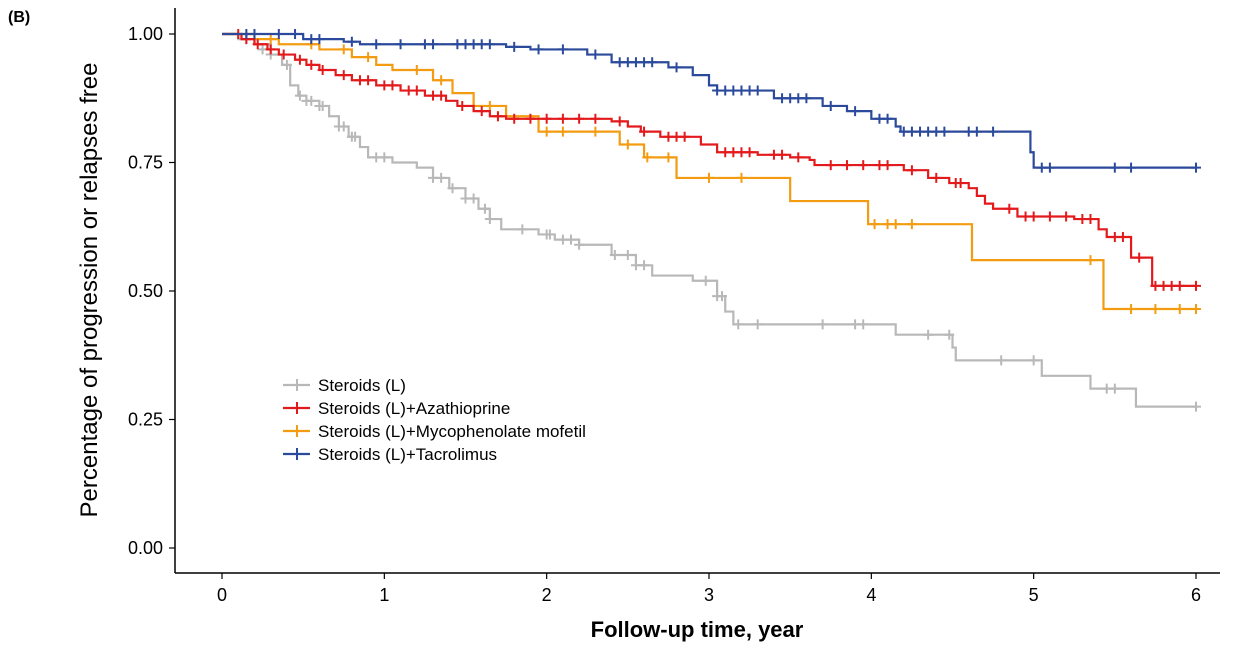 This screenshot has width=1241, height=646. Describe the element at coordinates (697, 629) in the screenshot. I see `x-axis-title: Follow-up time, year` at that location.